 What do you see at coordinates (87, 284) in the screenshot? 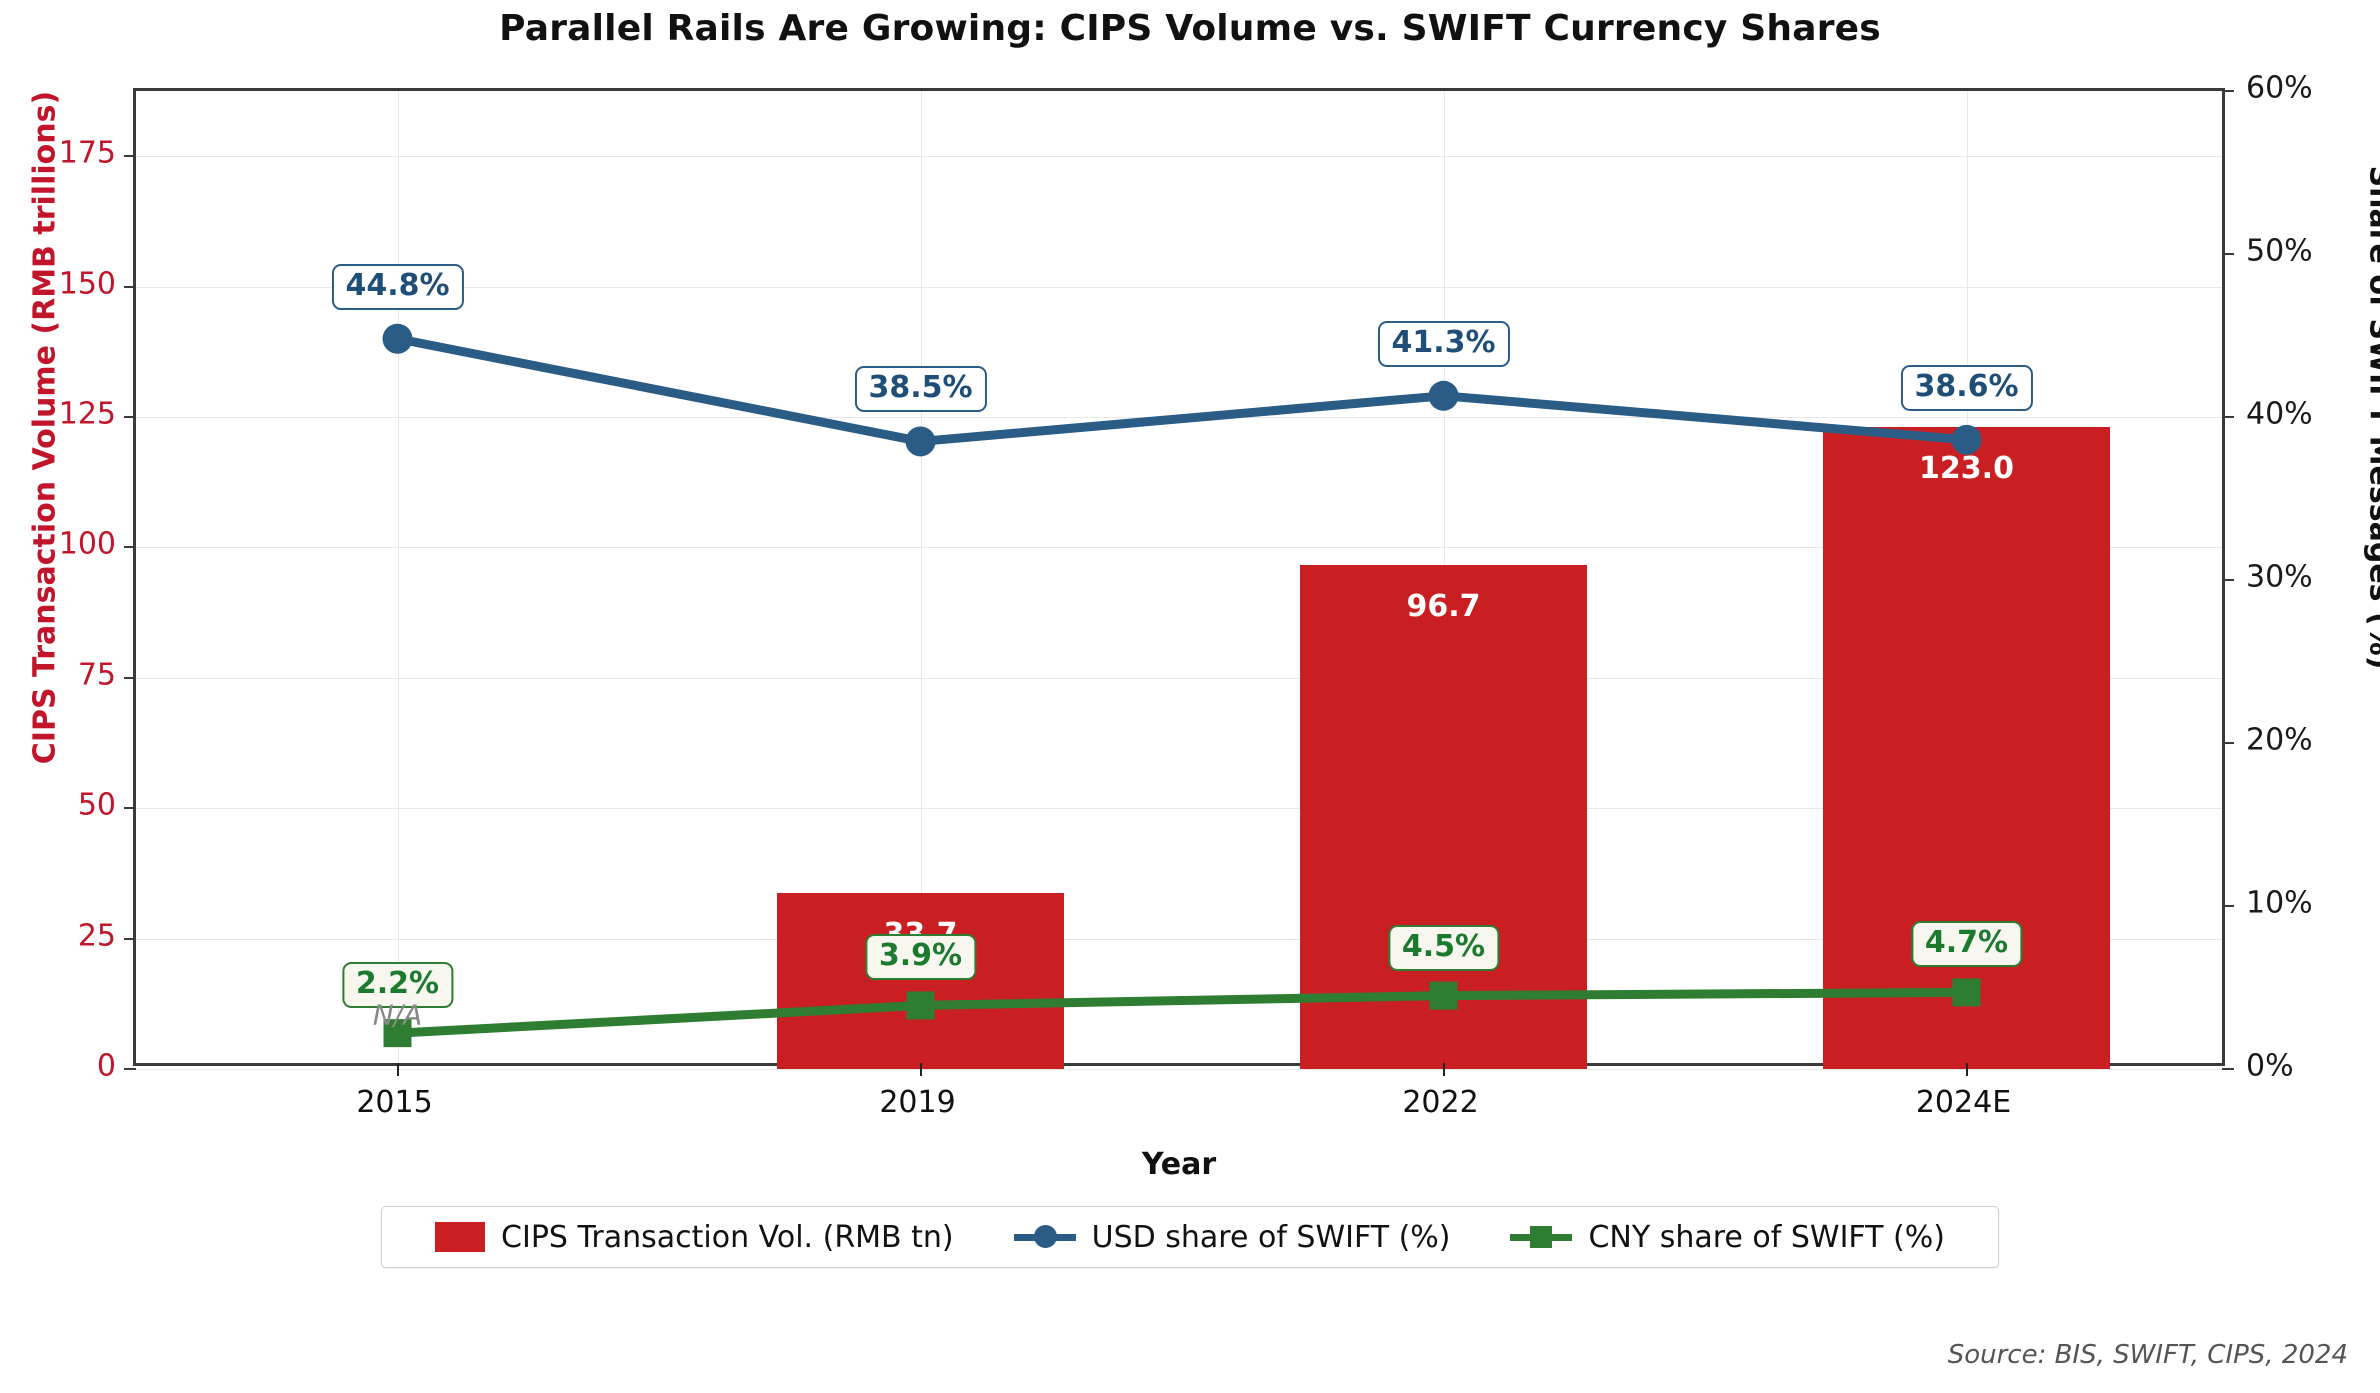
I see `left-axis-tick-label: 150` at bounding box center [87, 284].